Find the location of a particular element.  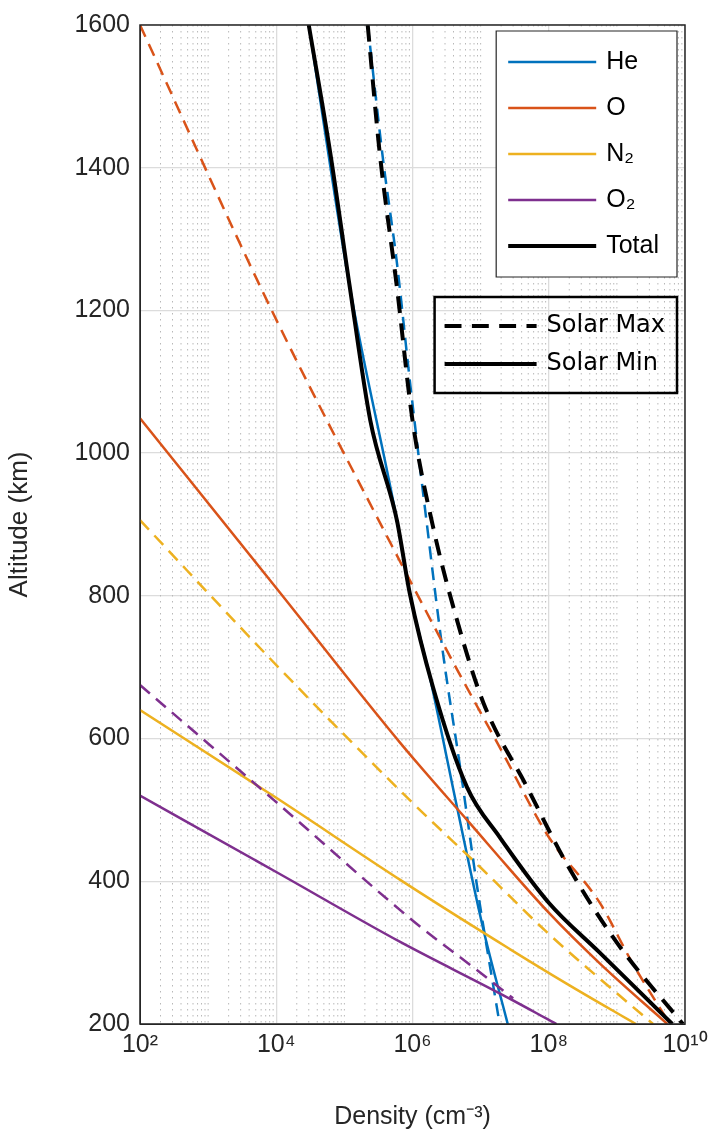

x-tick-label: 10⁶ is located at coordinates (412, 1042).